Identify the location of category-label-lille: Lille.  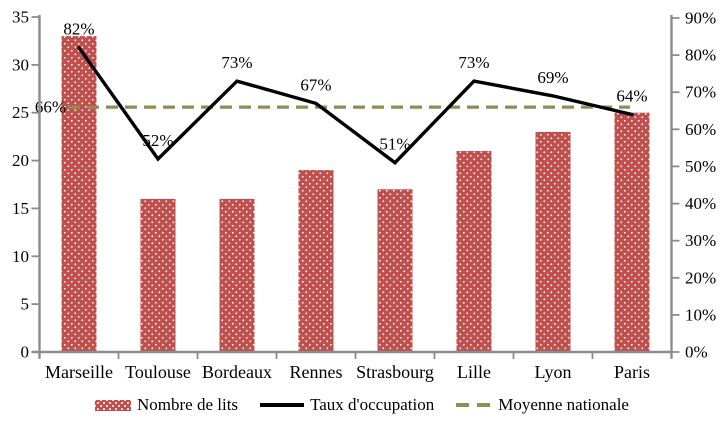
(474, 372).